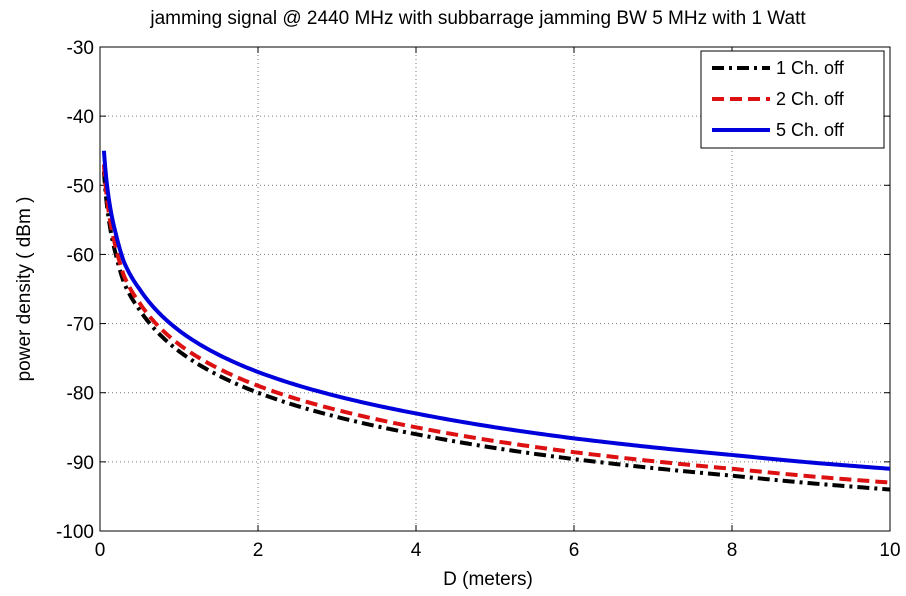 The image size is (906, 596). I want to click on legend-label-1: 1 Ch. off, so click(810, 68).